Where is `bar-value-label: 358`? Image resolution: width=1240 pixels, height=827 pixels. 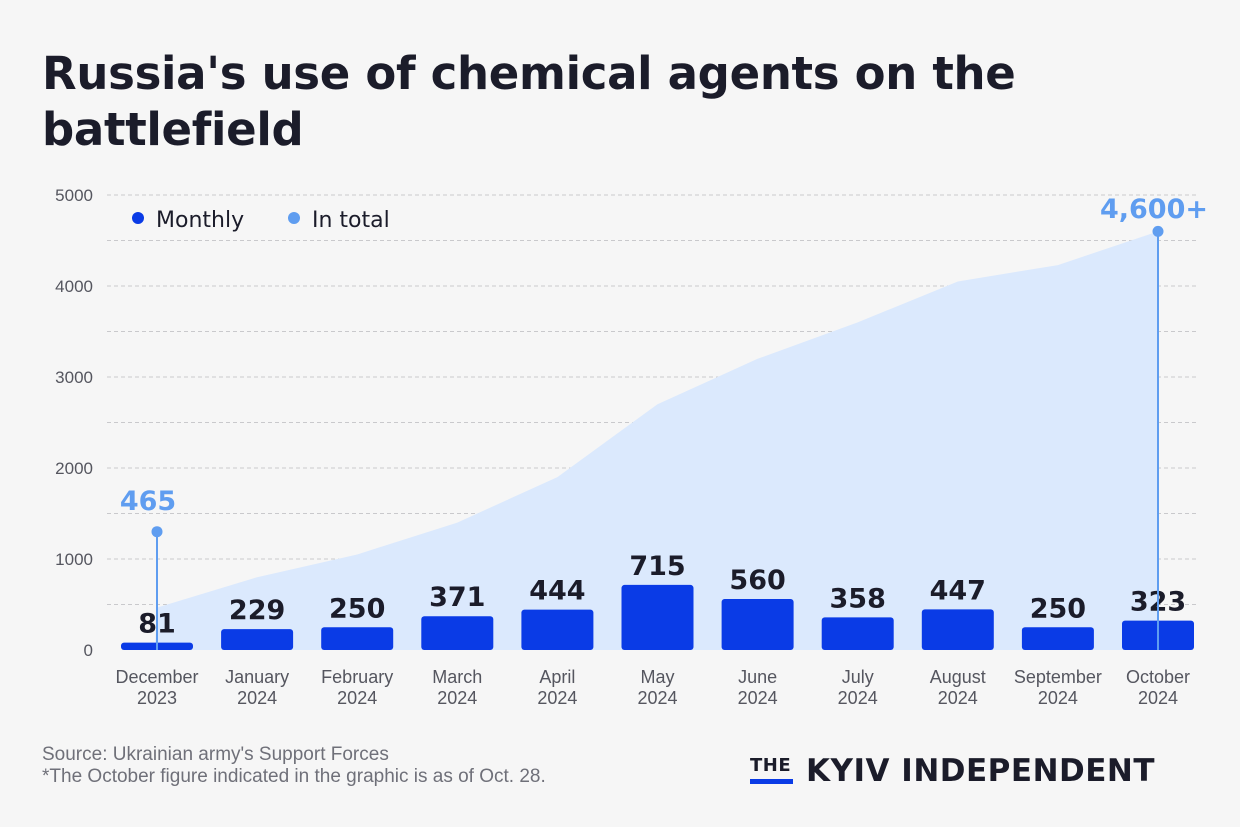
bar-value-label: 358 is located at coordinates (858, 598).